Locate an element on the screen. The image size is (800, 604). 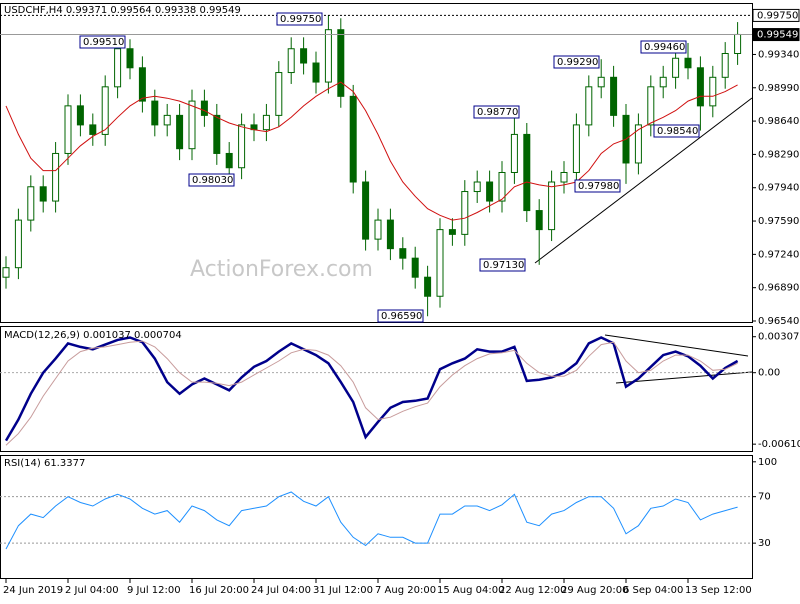
y-tick-label: 0.98990 is located at coordinates (778, 88).